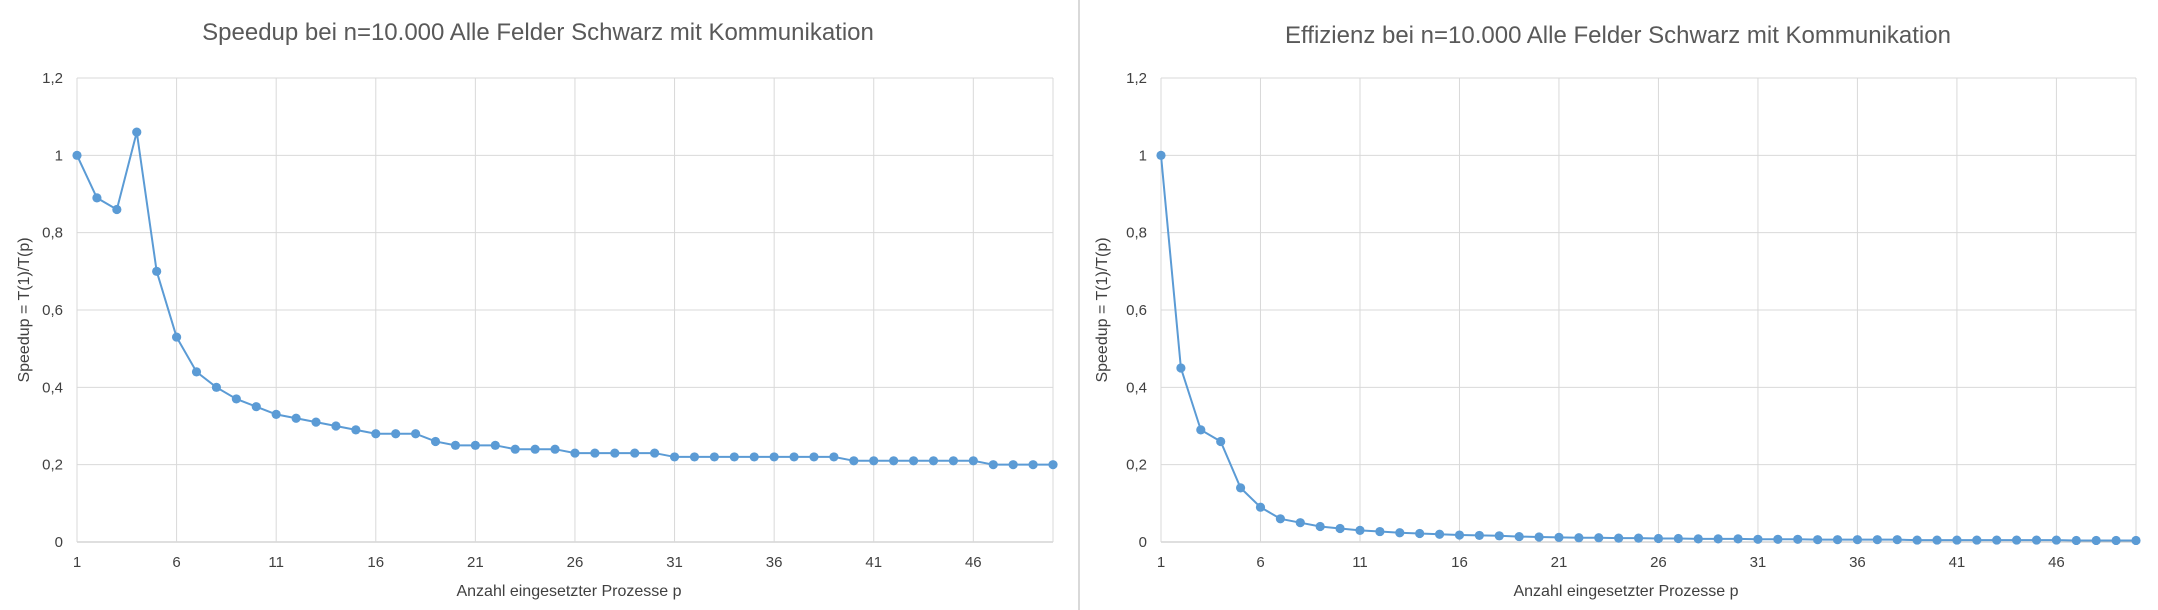  Describe the element at coordinates (52, 233) in the screenshot. I see `y-tick-label: 0,8` at that location.